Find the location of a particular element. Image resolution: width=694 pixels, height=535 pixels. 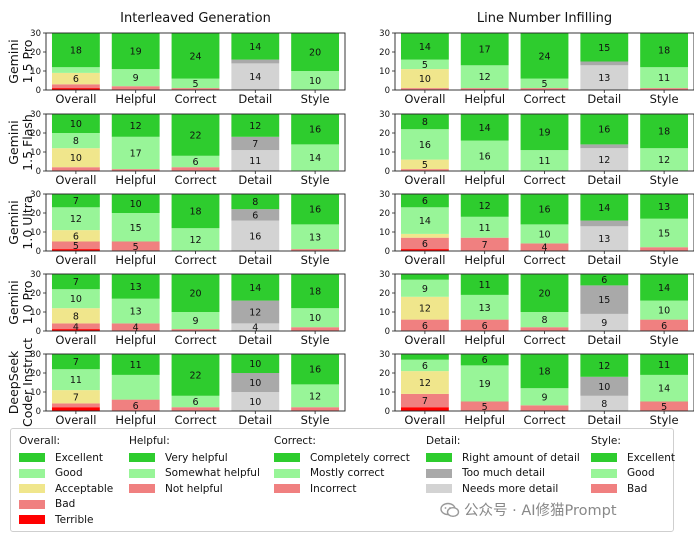

data-label: 5 is located at coordinates (195, 84).